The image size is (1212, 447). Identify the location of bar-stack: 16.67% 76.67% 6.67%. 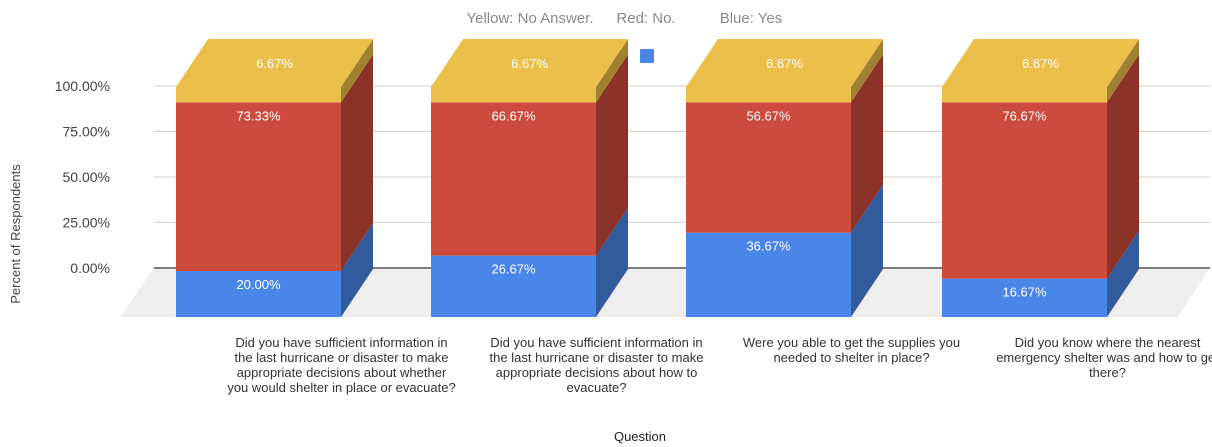
(1040, 177).